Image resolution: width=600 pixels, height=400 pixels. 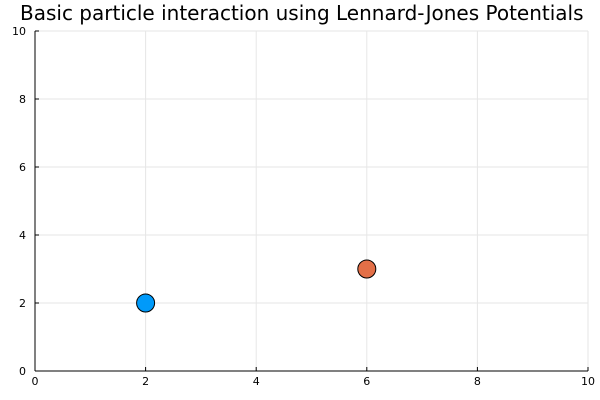 What do you see at coordinates (588, 381) in the screenshot?
I see `x-tick-label: 10` at bounding box center [588, 381].